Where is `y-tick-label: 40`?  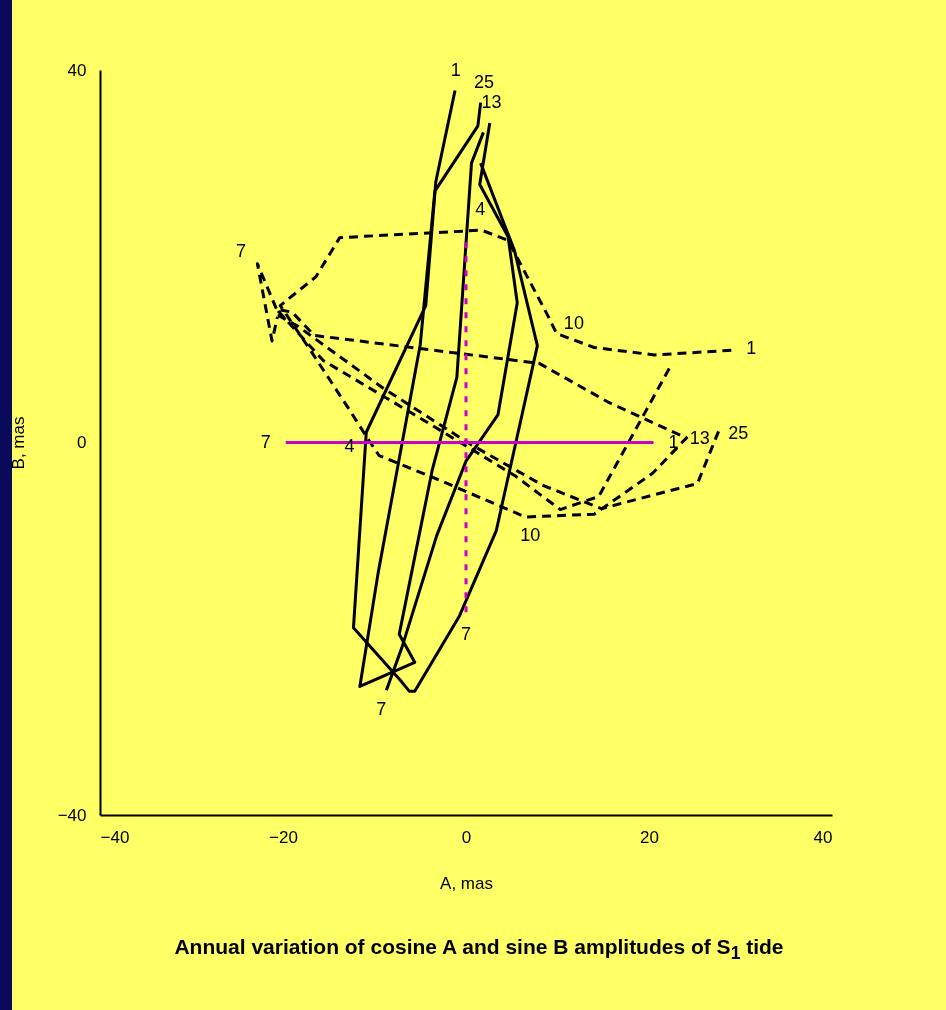 y-tick-label: 40 is located at coordinates (77, 70).